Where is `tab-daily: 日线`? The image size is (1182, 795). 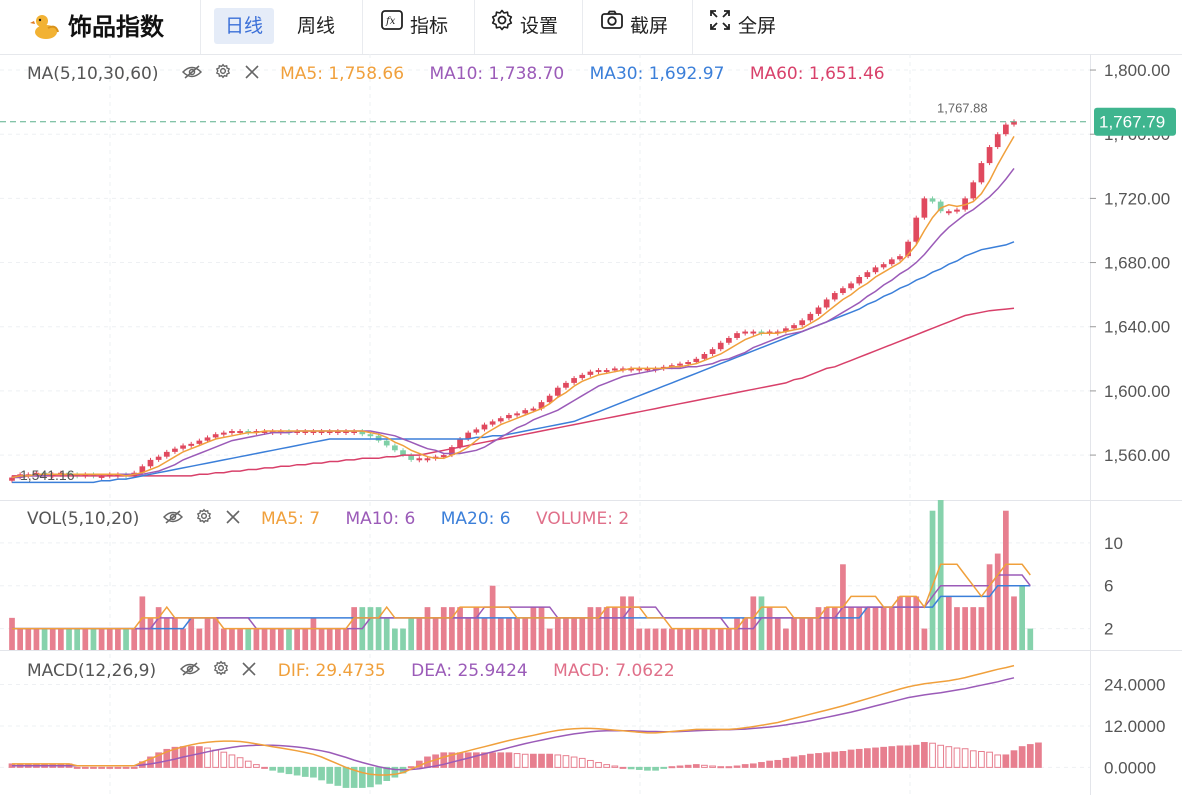
tab-daily: 日线 is located at coordinates (244, 26).